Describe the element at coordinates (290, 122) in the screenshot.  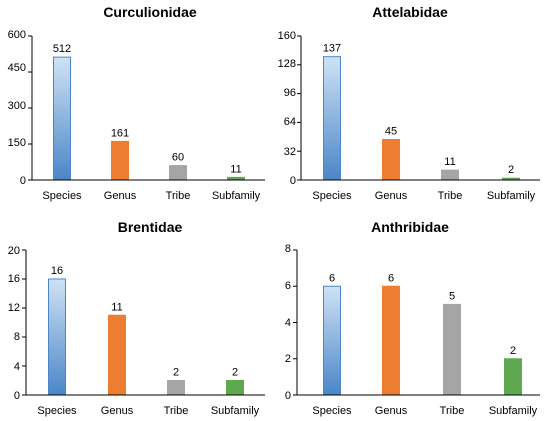
I see `y-tick-label: 64` at that location.